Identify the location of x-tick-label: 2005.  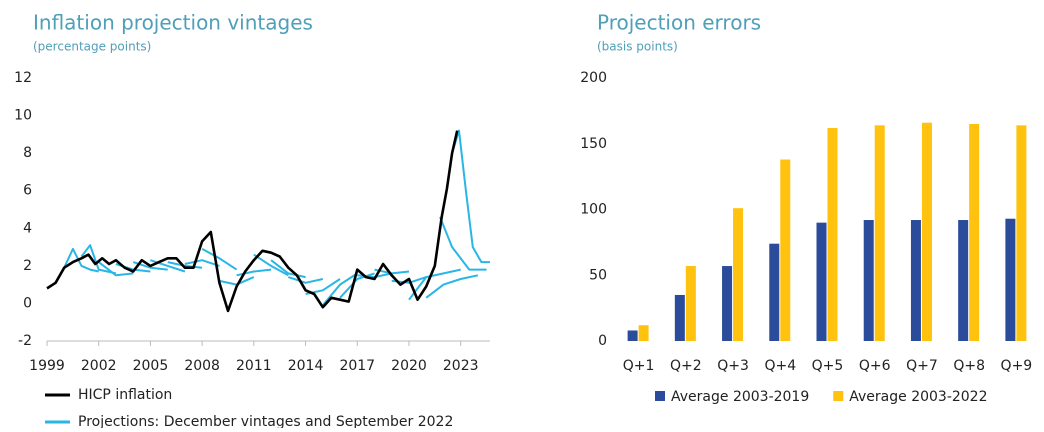
(151, 366).